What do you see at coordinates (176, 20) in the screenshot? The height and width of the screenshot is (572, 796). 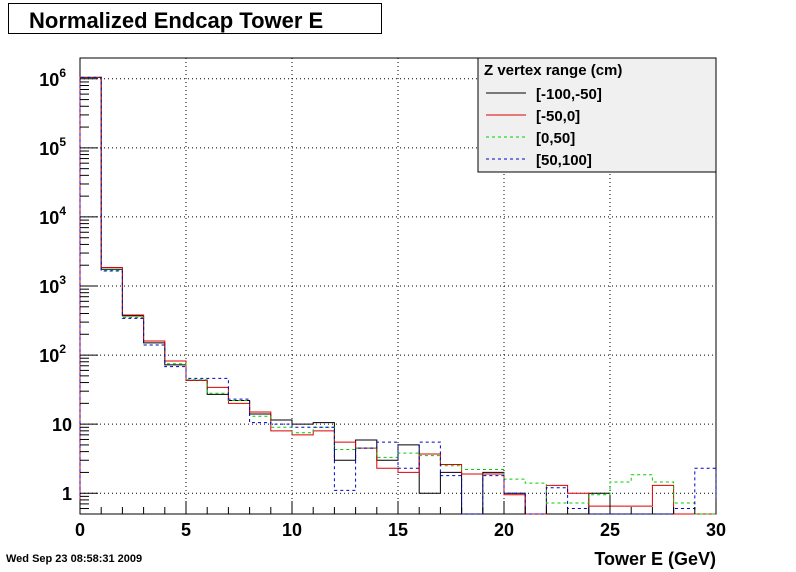 I see `chart-title: Normalized Endcap Tower E` at bounding box center [176, 20].